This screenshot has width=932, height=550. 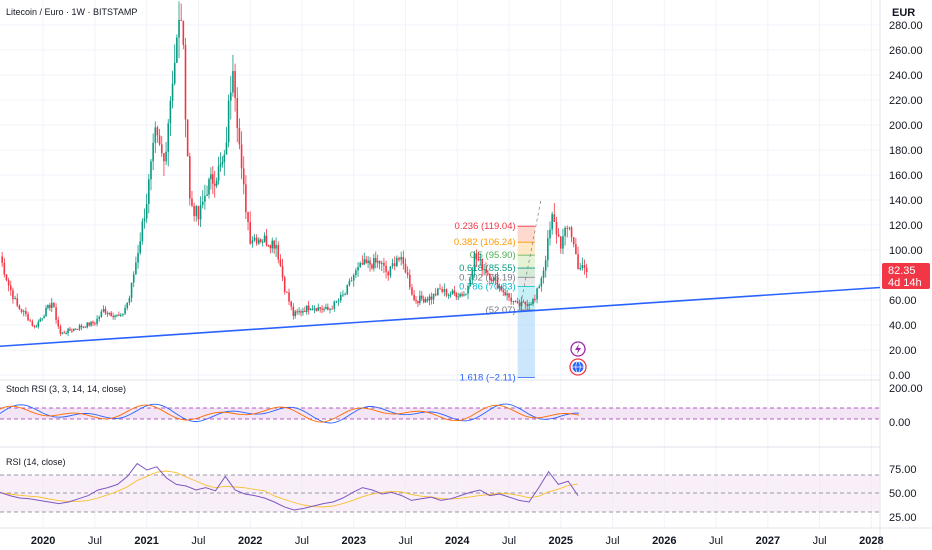 I want to click on price-tick-label: 0.00, so click(x=899, y=376).